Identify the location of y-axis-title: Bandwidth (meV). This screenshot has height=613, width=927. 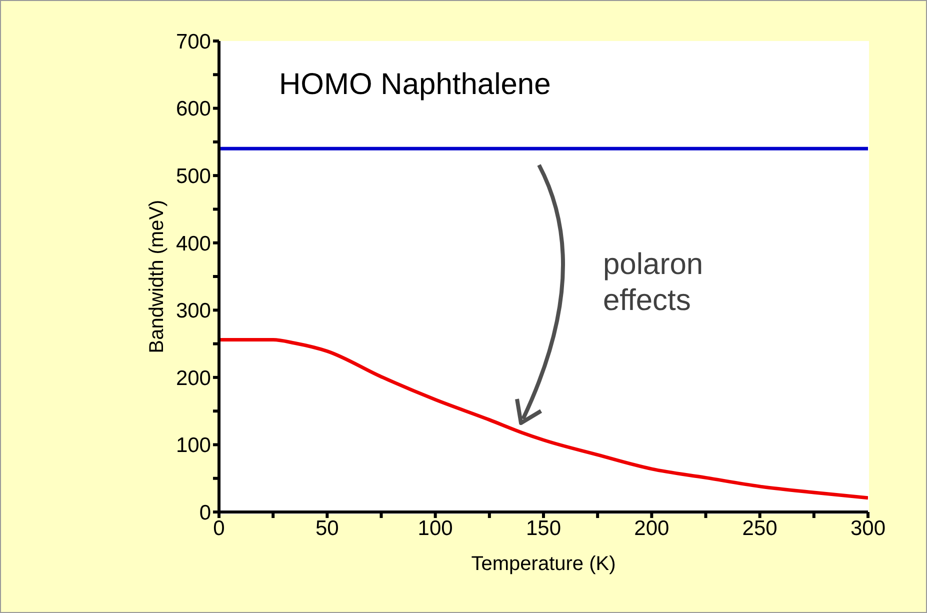
(157, 277).